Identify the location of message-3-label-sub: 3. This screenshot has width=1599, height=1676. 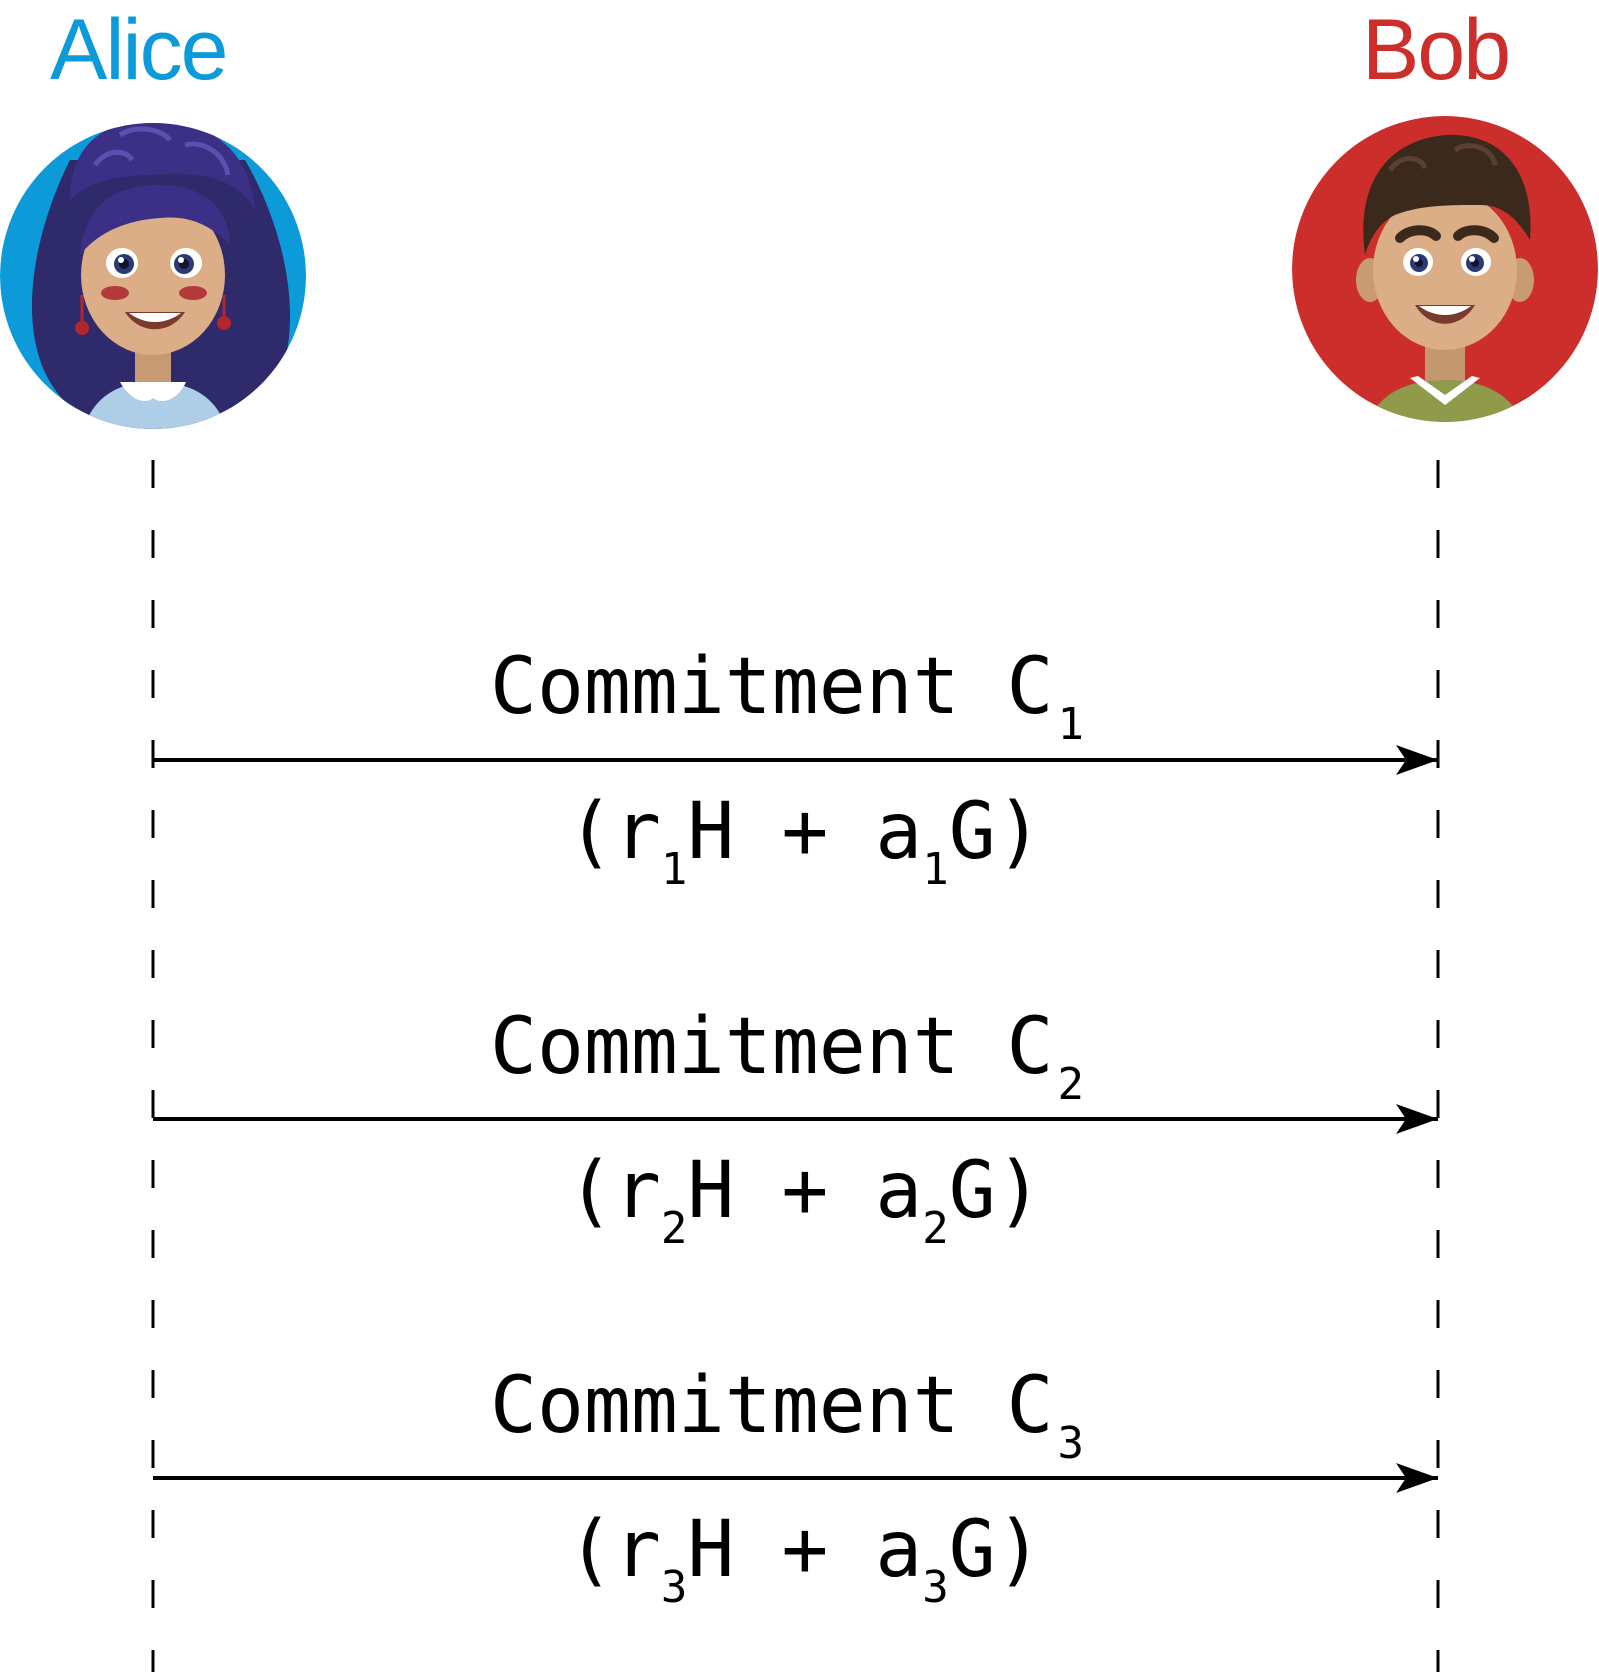
(1071, 1443).